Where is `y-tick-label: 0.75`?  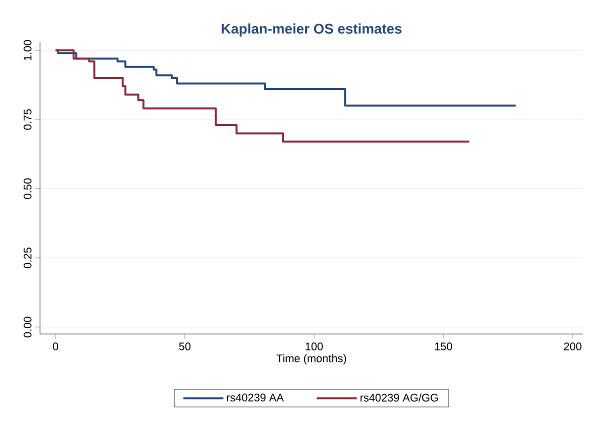
y-tick-label: 0.75 is located at coordinates (28, 119).